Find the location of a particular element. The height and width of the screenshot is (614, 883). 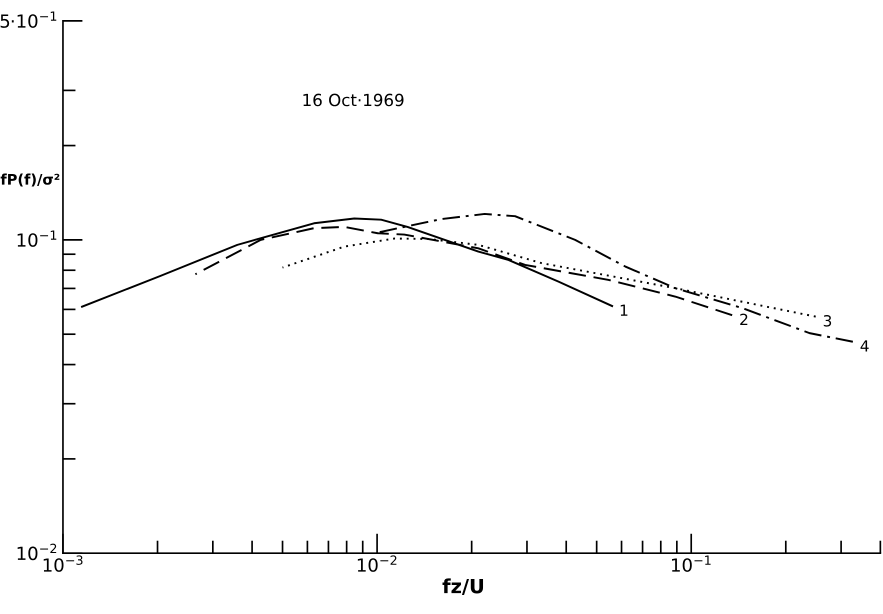

series-label: 1 is located at coordinates (624, 310).